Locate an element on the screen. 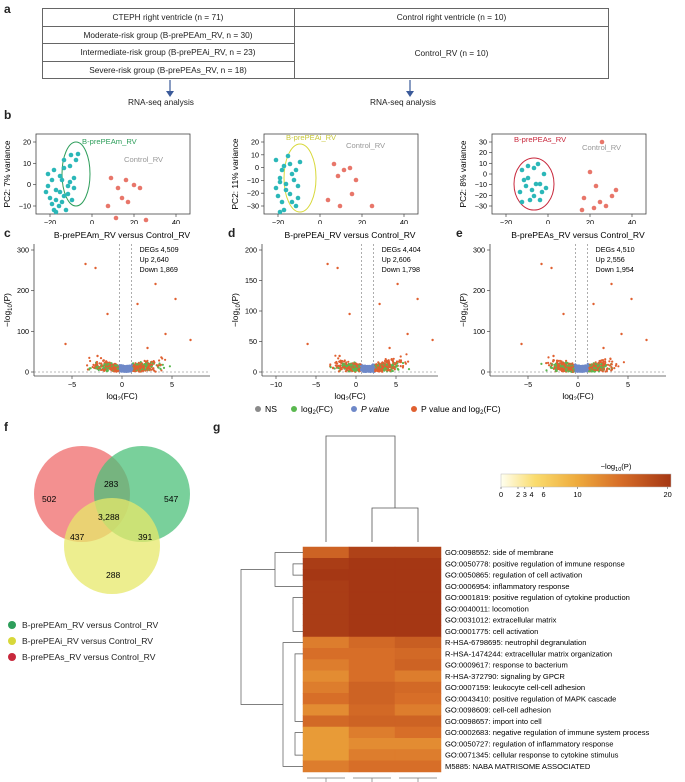 This screenshot has width=685, height=782. volcano-xtick: 0 is located at coordinates (578, 384).